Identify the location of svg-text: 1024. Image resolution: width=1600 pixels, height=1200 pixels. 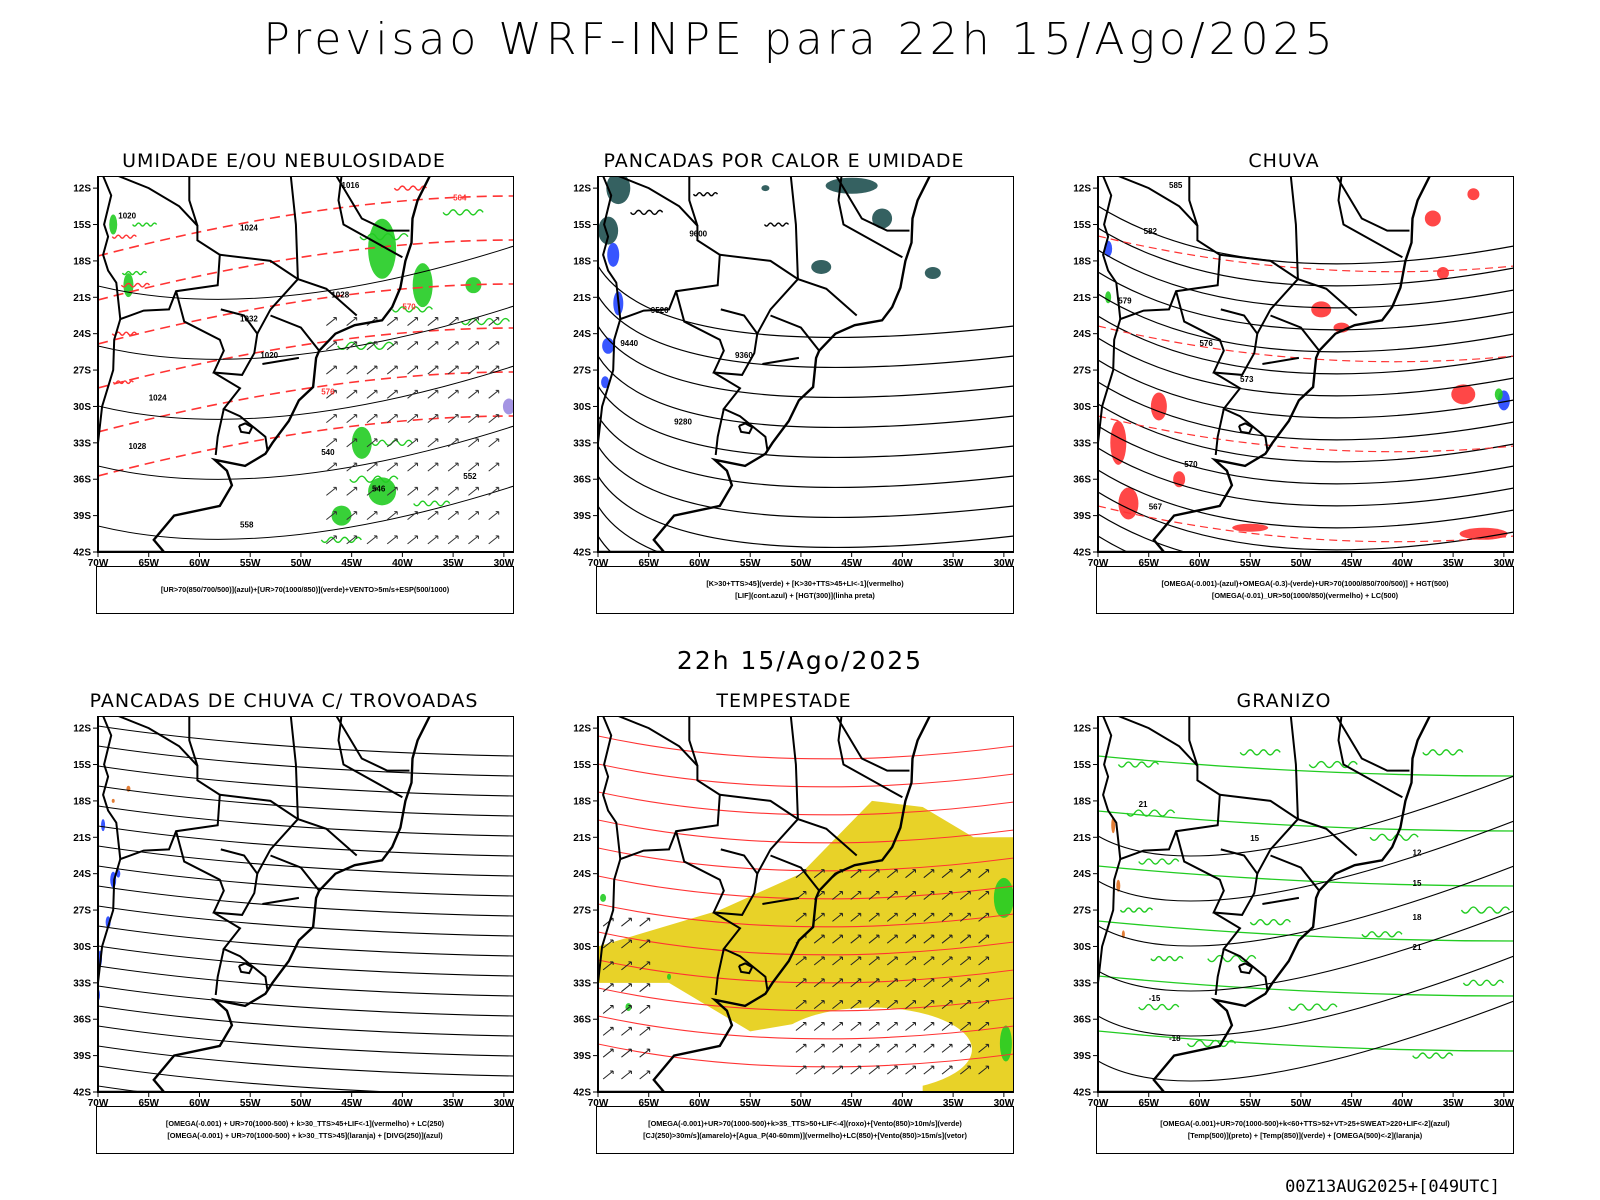
(158, 397).